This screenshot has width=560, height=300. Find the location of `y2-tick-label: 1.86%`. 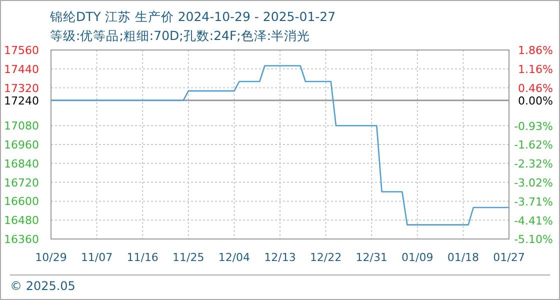

y2-tick-label: 1.86% is located at coordinates (535, 50).